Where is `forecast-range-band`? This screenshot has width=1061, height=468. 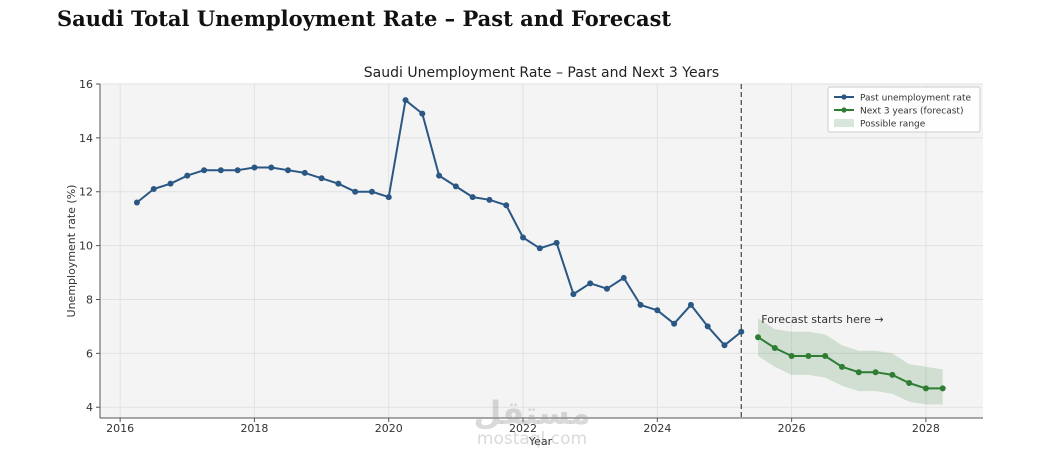
forecast-range-band is located at coordinates (850, 361).